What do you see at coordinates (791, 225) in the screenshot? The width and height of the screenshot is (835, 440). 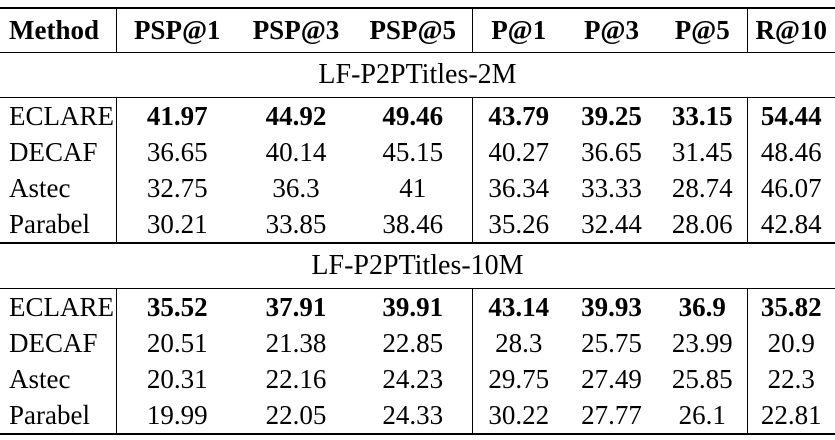 I see `metric-value-cell: 42.84` at bounding box center [791, 225].